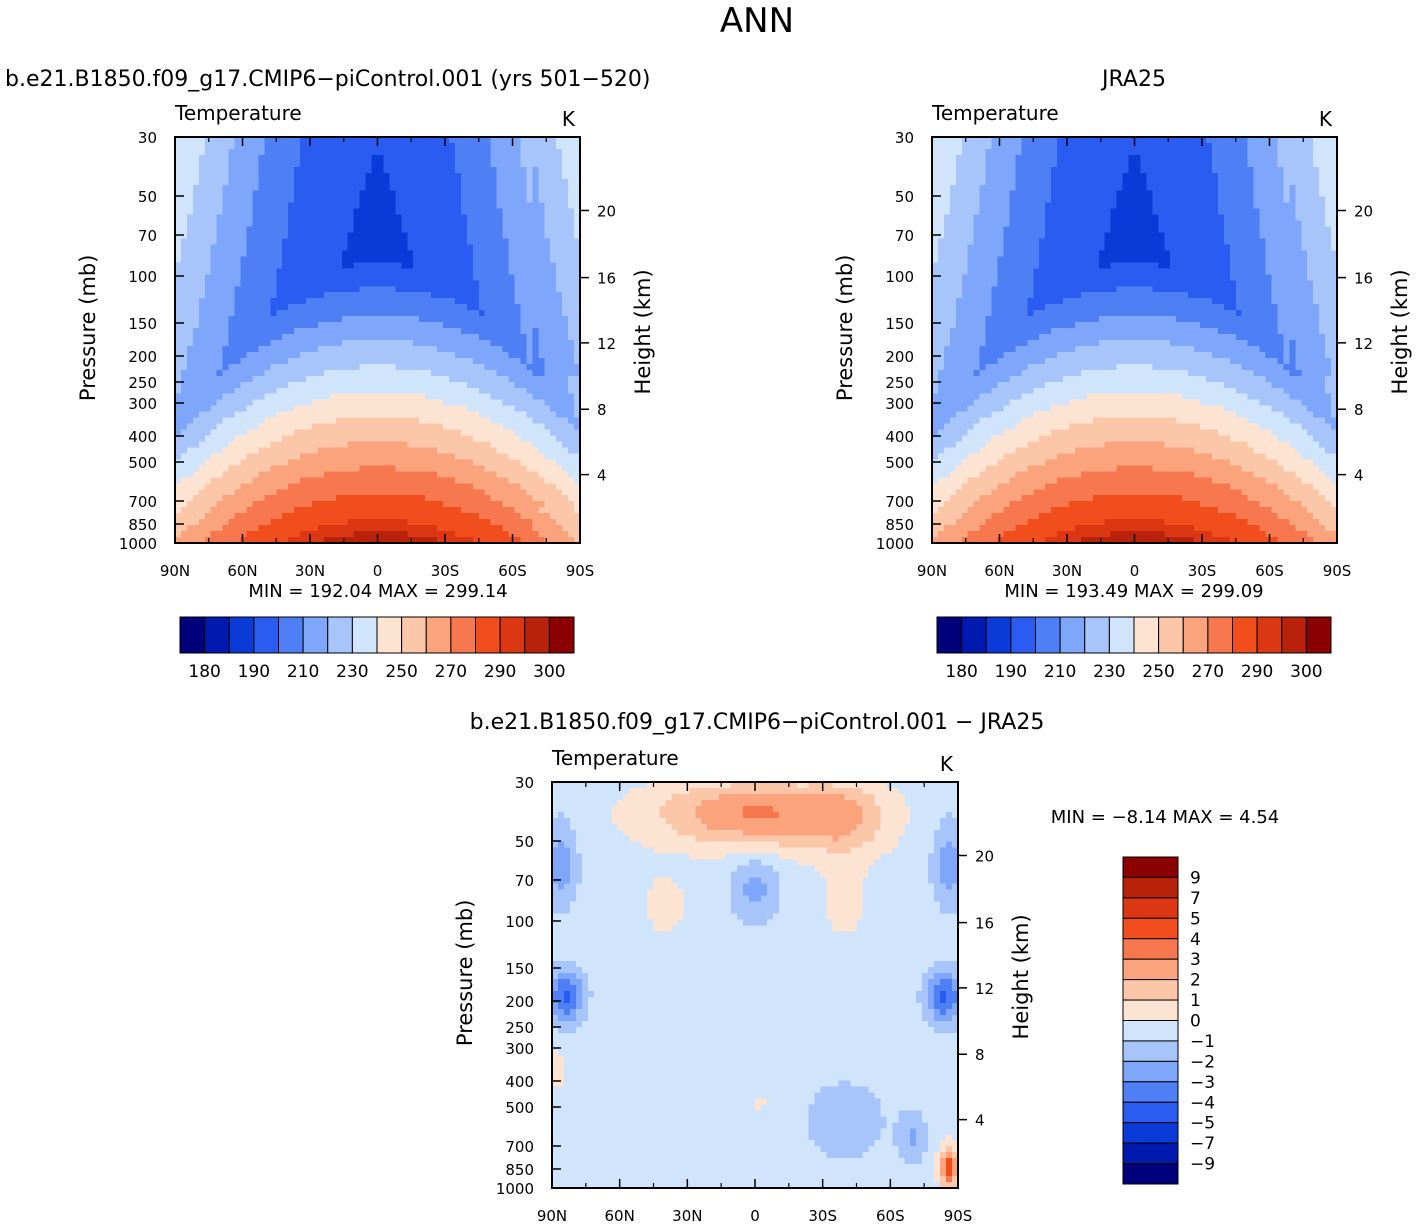 The width and height of the screenshot is (1421, 1227). What do you see at coordinates (266, 635) in the screenshot?
I see `colorbar-swatch` at bounding box center [266, 635].